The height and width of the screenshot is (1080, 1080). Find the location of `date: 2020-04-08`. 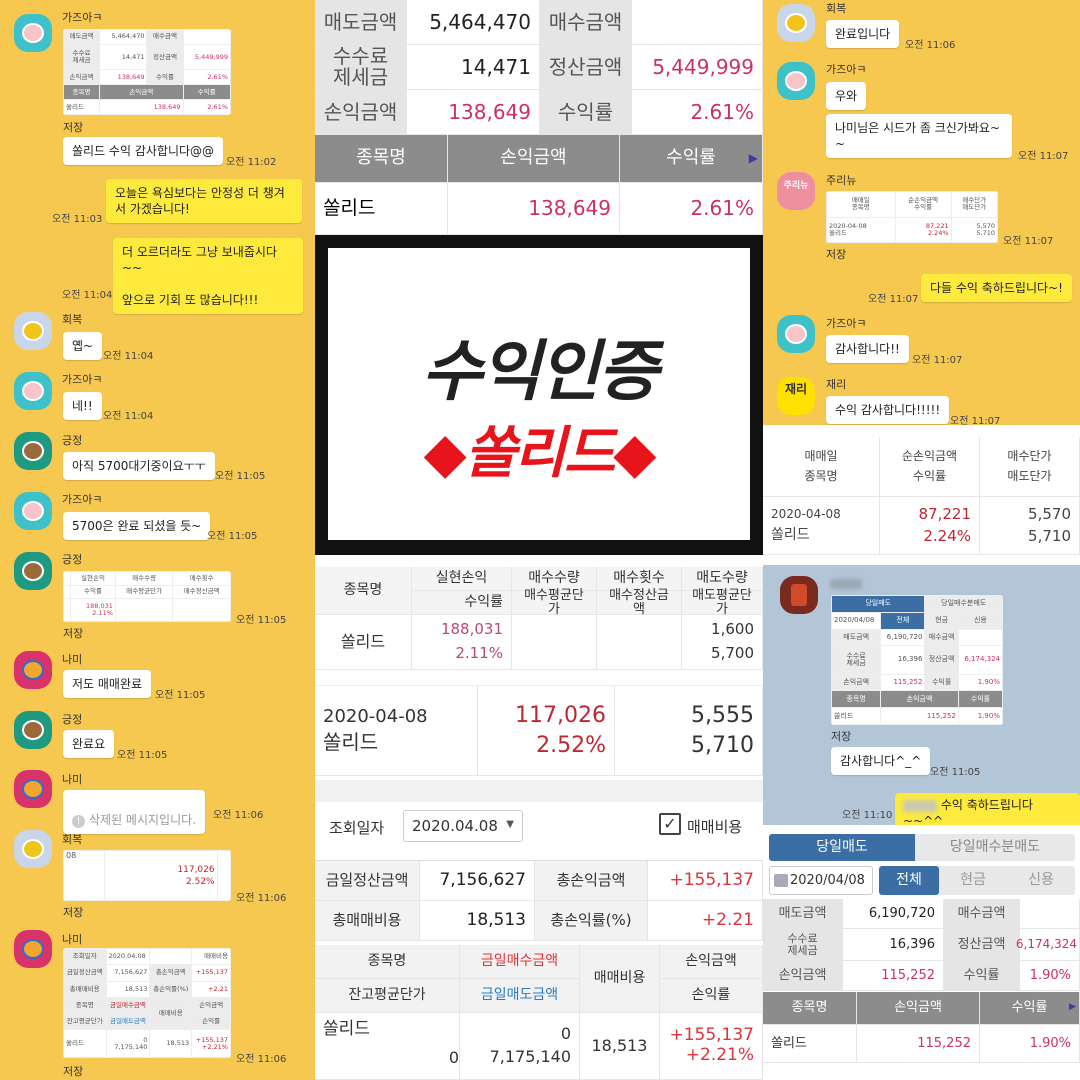

date: 2020-04-08 is located at coordinates (848, 225).